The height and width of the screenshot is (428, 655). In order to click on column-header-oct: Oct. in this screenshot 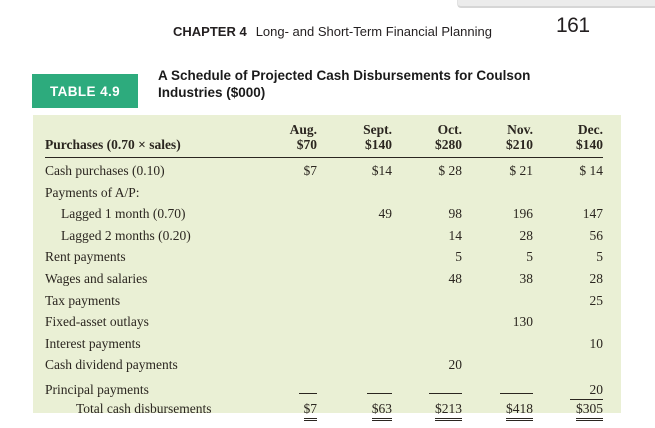, I will do `click(449, 129)`.